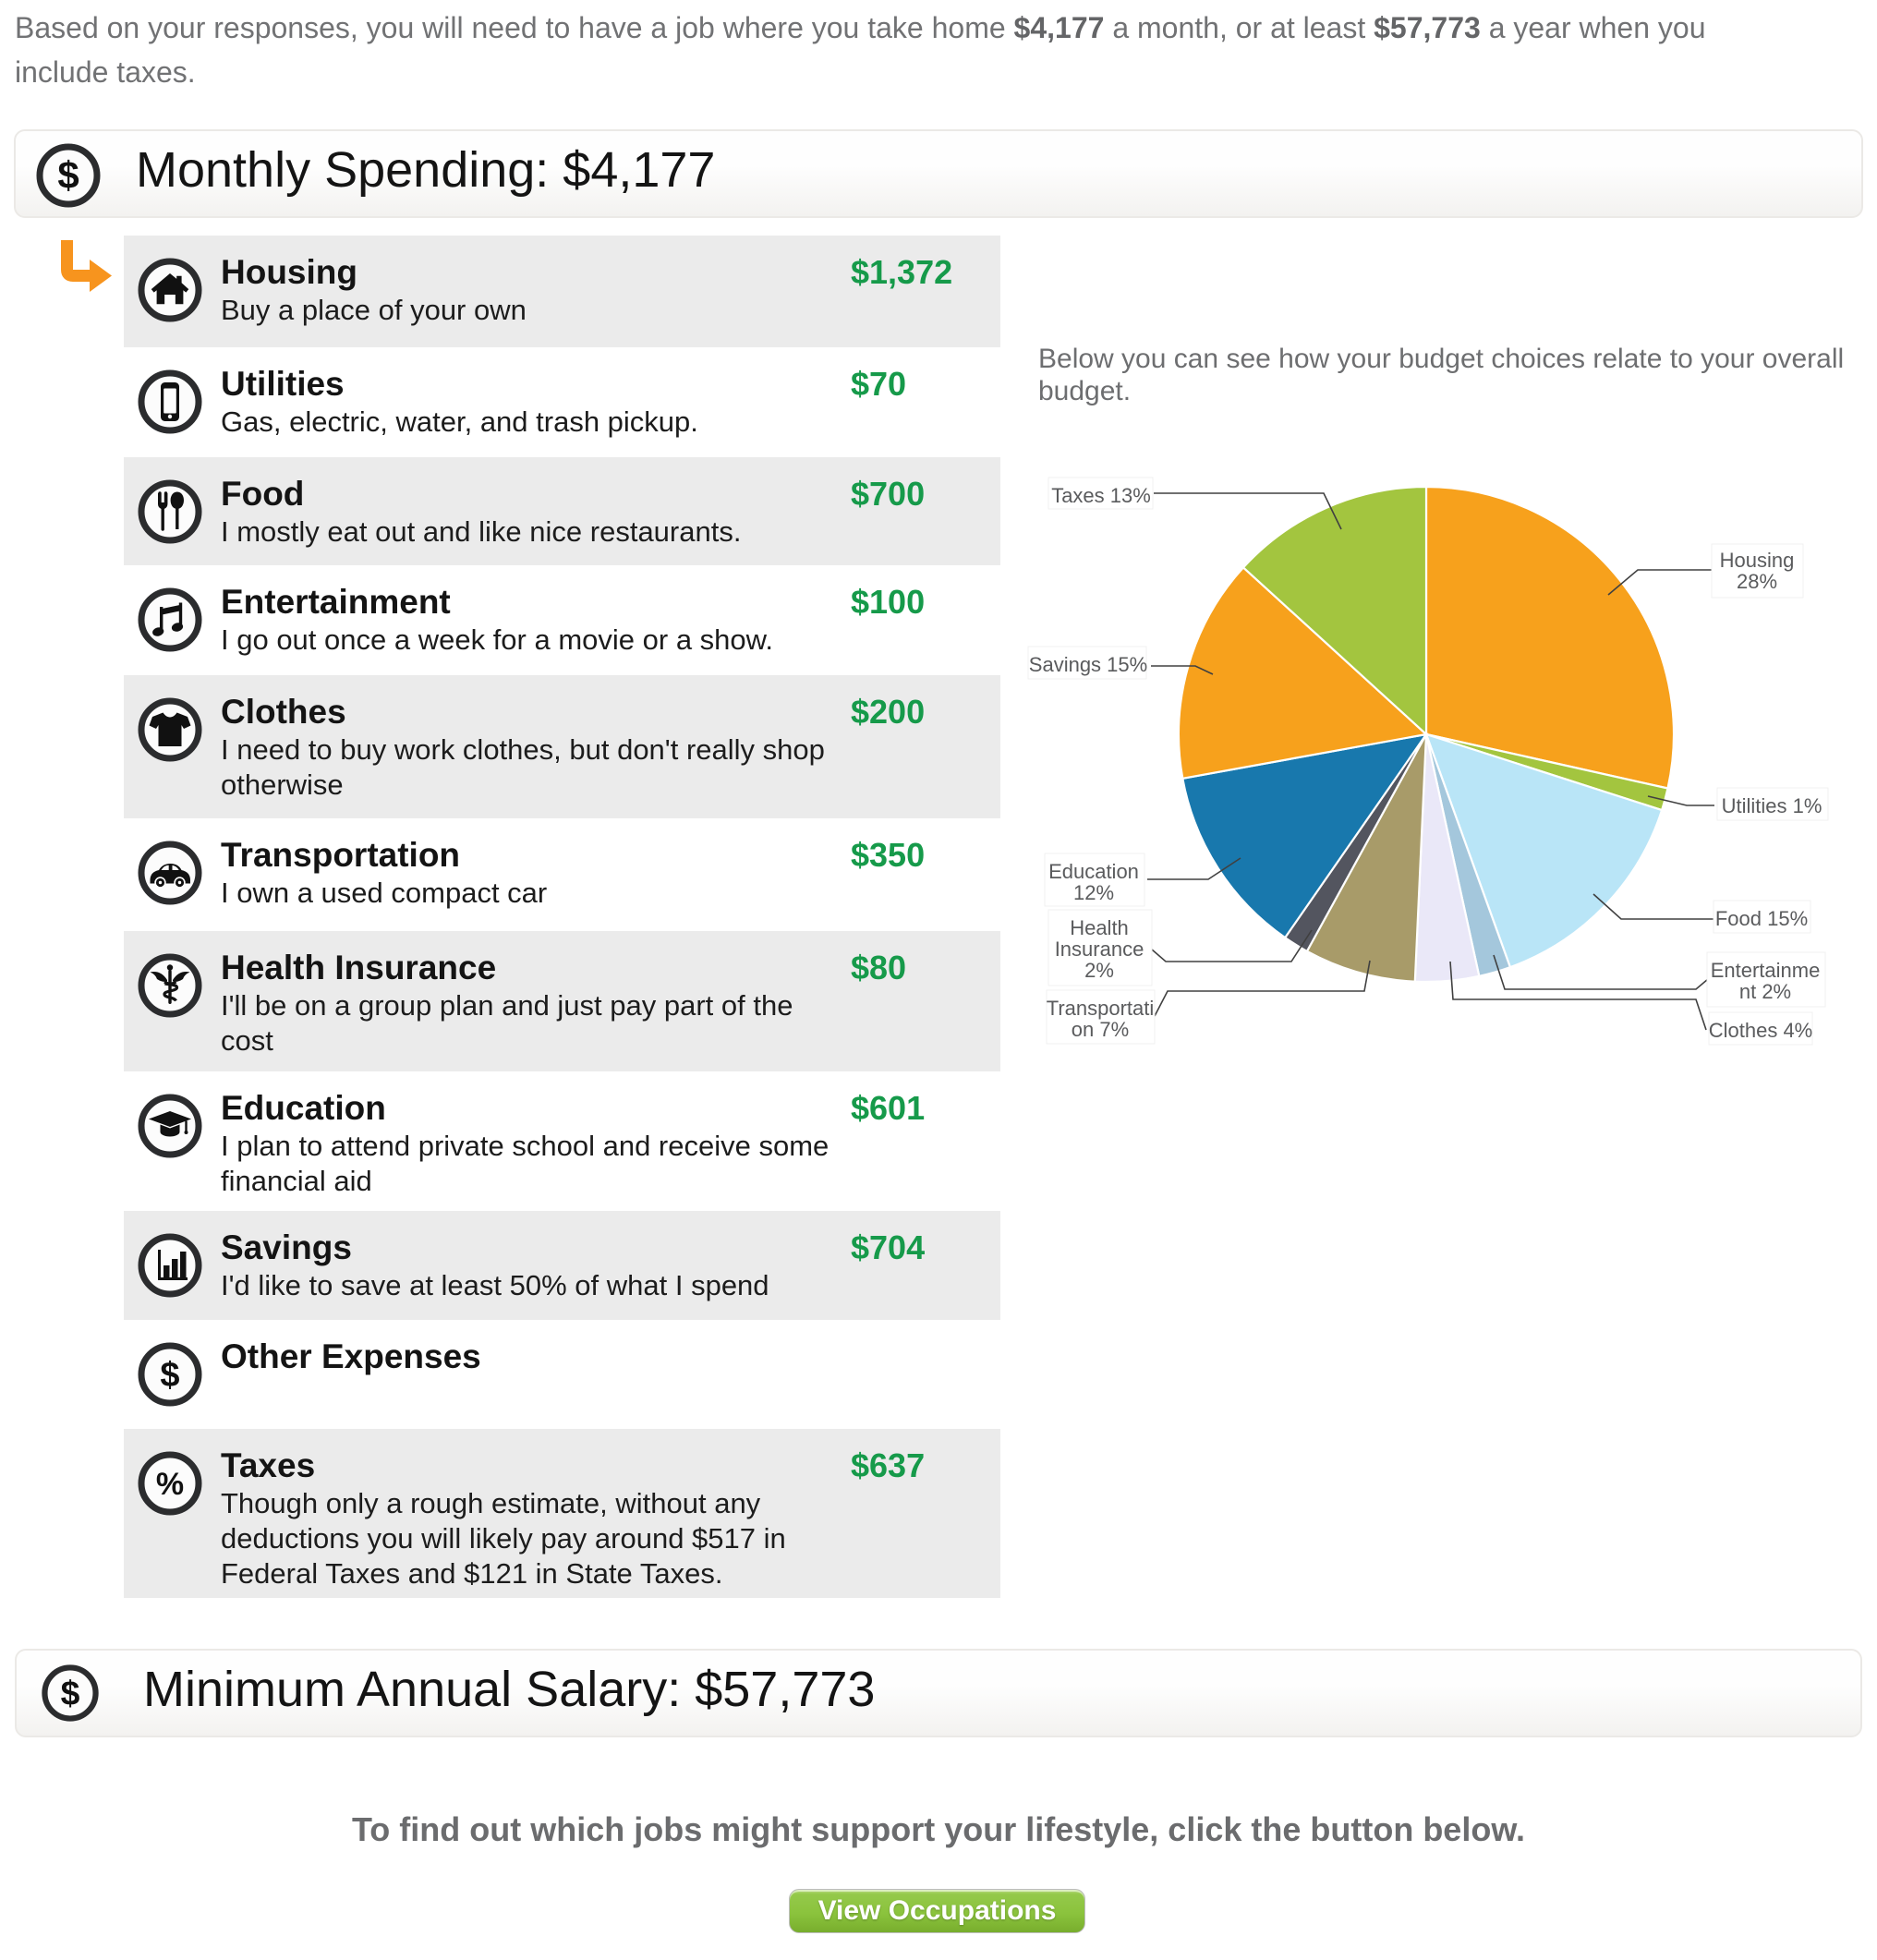 Image resolution: width=1877 pixels, height=1960 pixels. Describe the element at coordinates (1101, 496) in the screenshot. I see `svg-text: Taxes 13%` at that location.